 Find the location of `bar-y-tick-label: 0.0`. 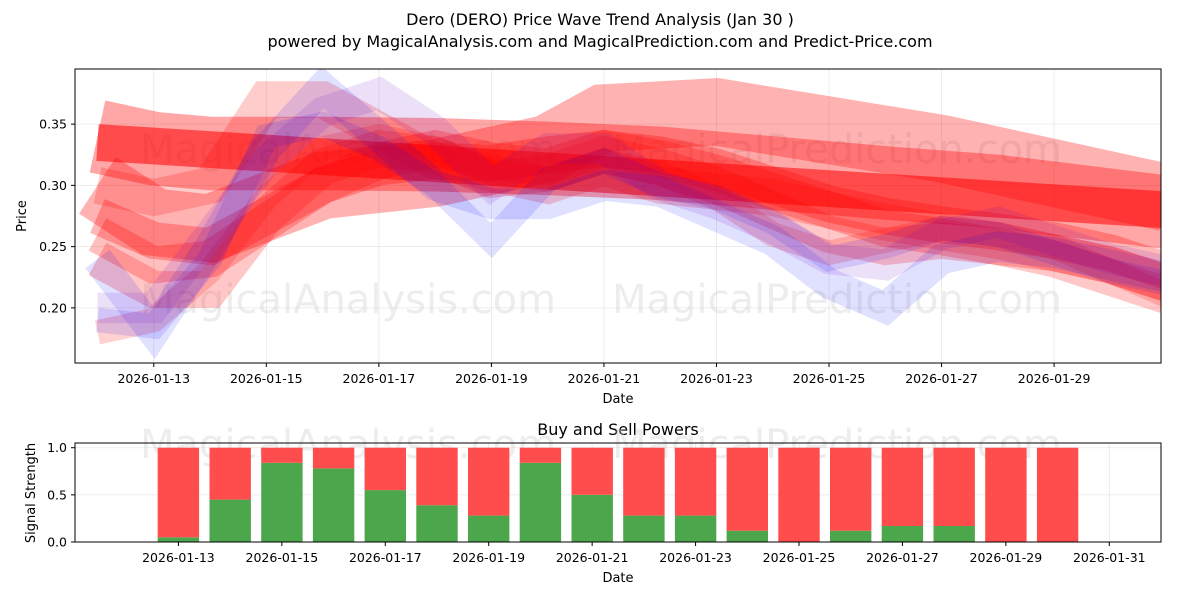

bar-y-tick-label: 0.0 is located at coordinates (57, 542).